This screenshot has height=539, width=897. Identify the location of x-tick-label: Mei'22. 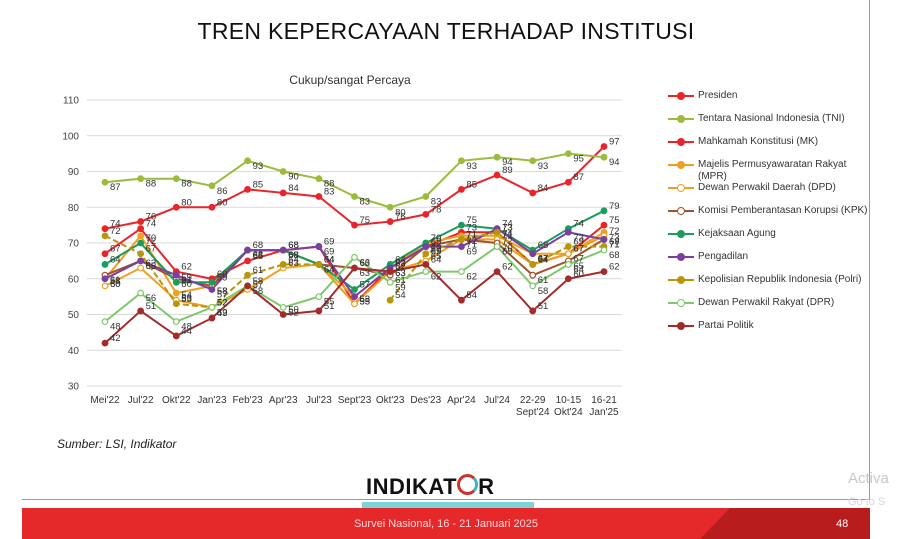
(105, 400).